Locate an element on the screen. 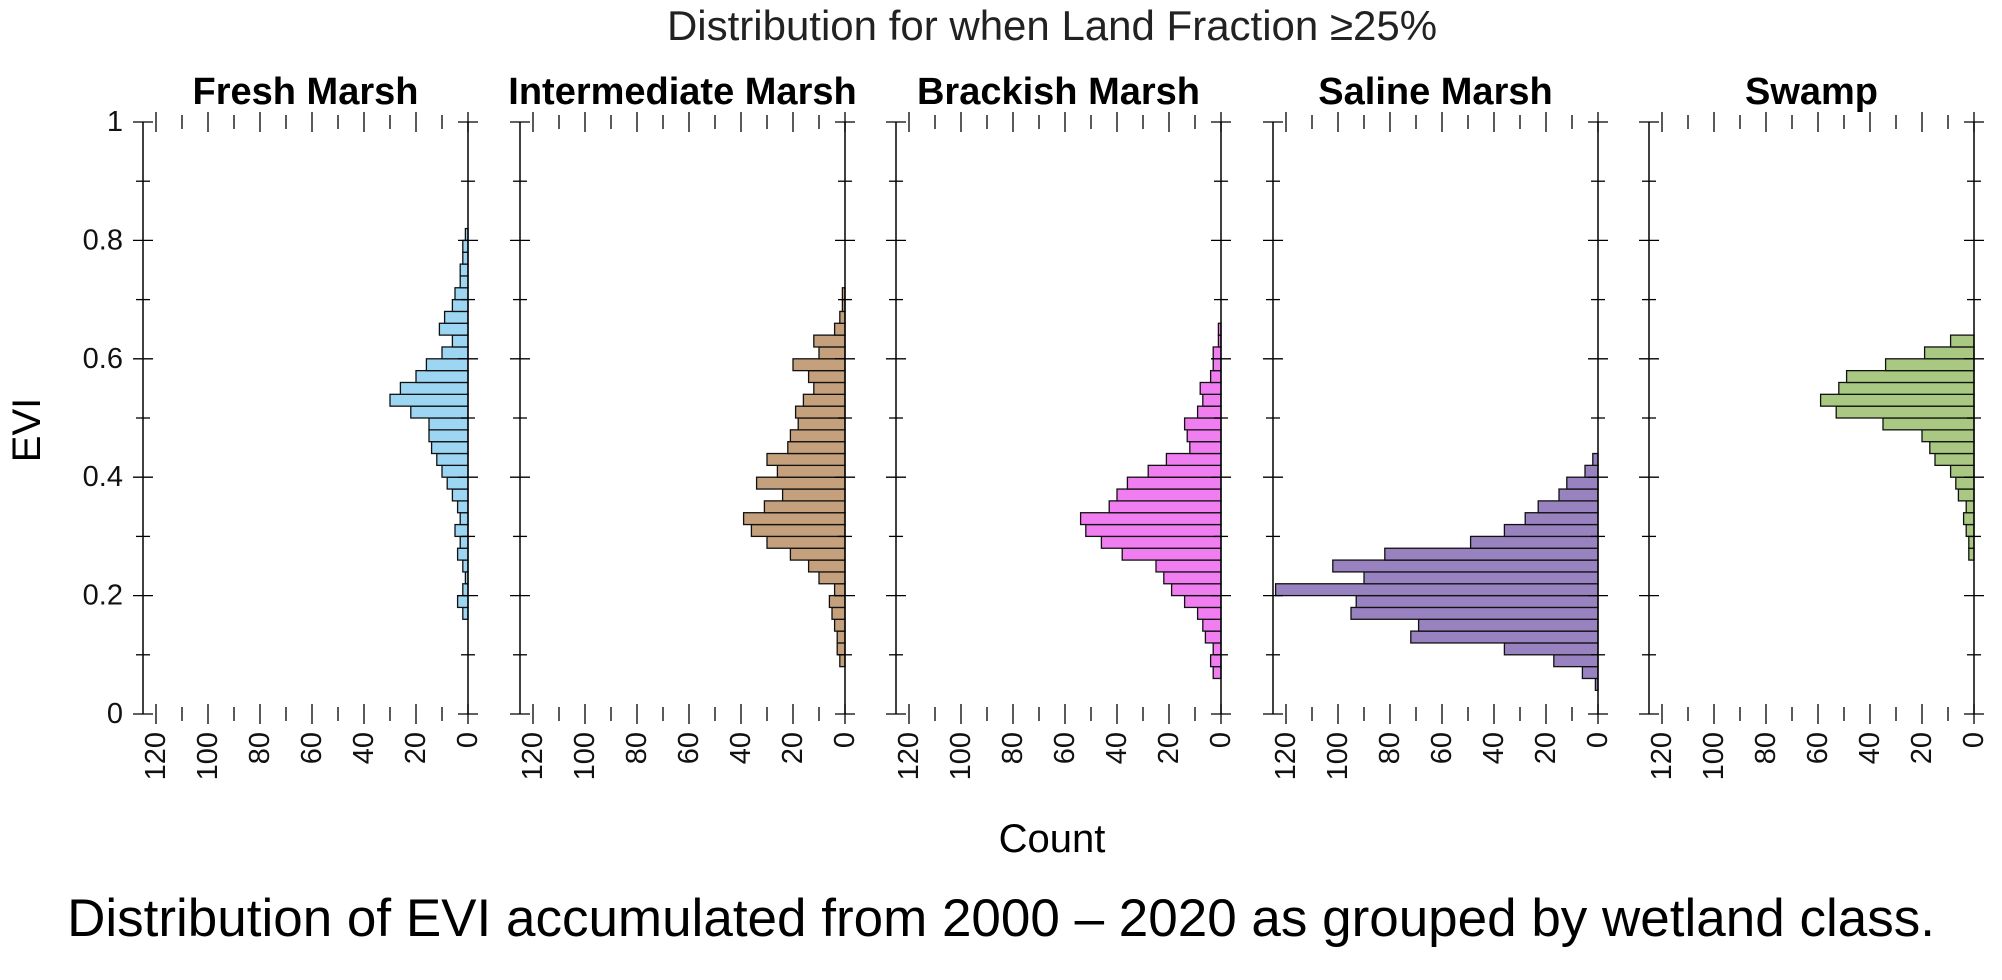 This screenshot has height=980, width=2002. figure-suptitle: Distribution for when Land Fraction ≥25% is located at coordinates (1052, 25).